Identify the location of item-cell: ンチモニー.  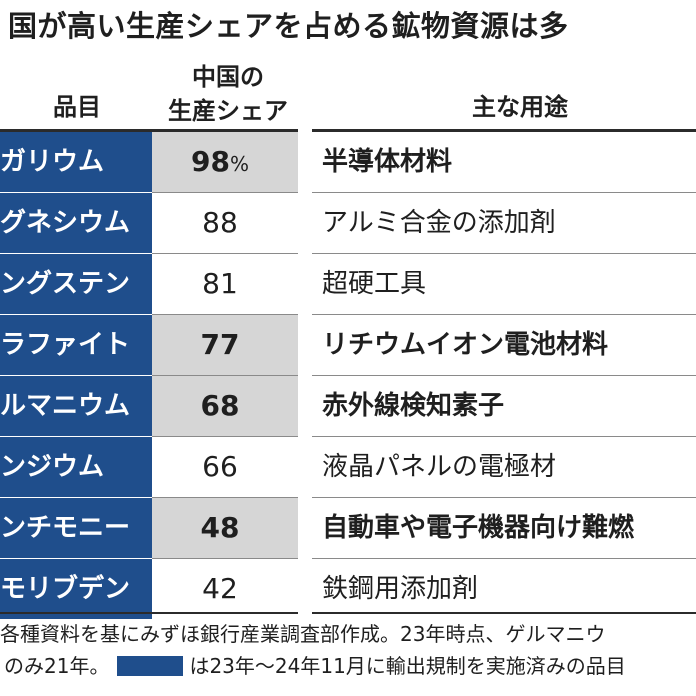
(76, 528).